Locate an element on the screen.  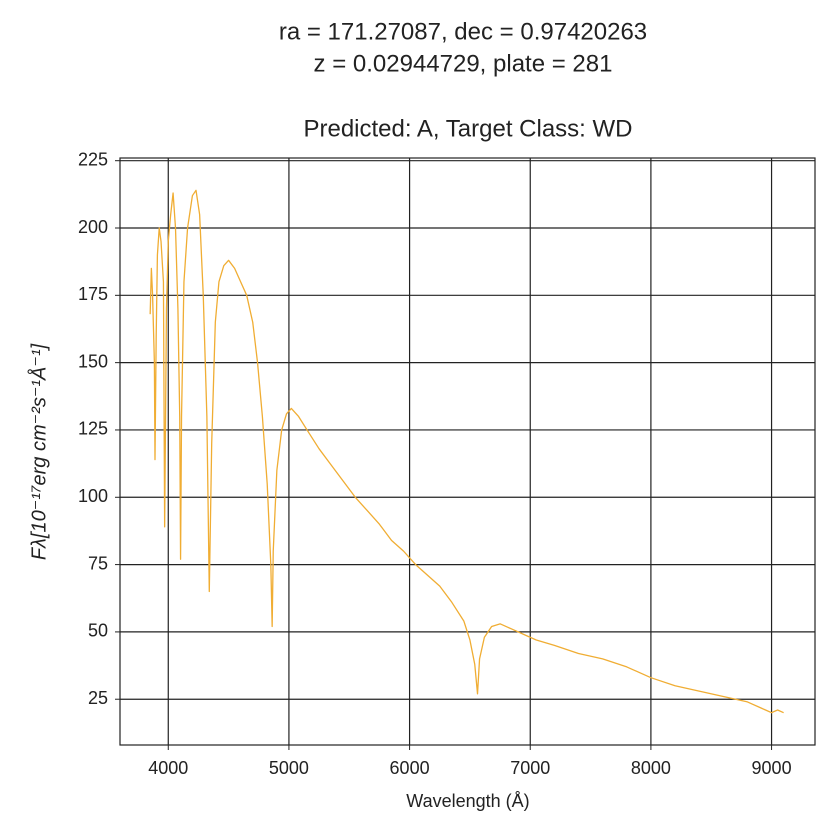
y-tick-label: 225 is located at coordinates (93, 159).